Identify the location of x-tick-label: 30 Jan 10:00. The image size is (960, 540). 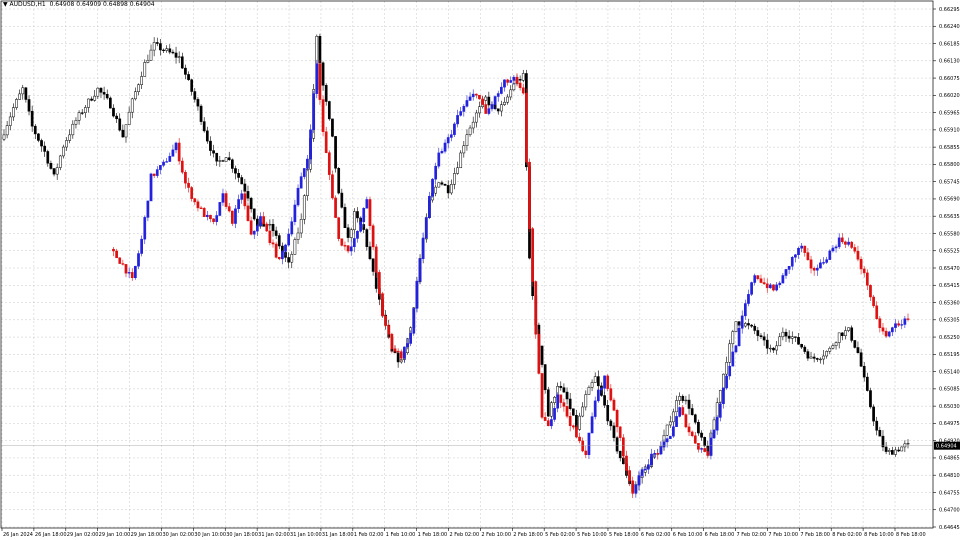
(210, 535).